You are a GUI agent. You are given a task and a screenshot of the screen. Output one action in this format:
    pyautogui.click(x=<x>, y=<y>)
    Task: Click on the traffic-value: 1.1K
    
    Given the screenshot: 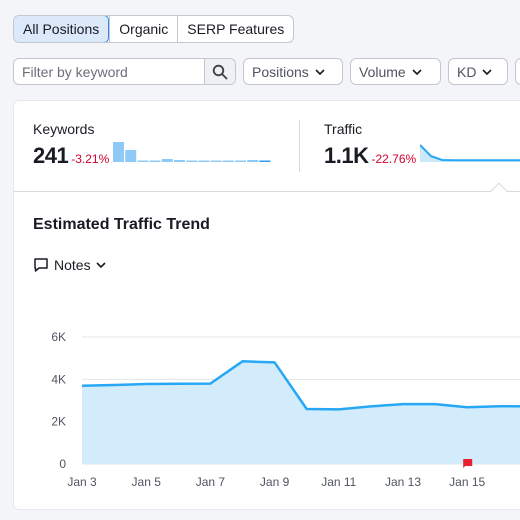 What is the action you would take?
    pyautogui.click(x=346, y=155)
    